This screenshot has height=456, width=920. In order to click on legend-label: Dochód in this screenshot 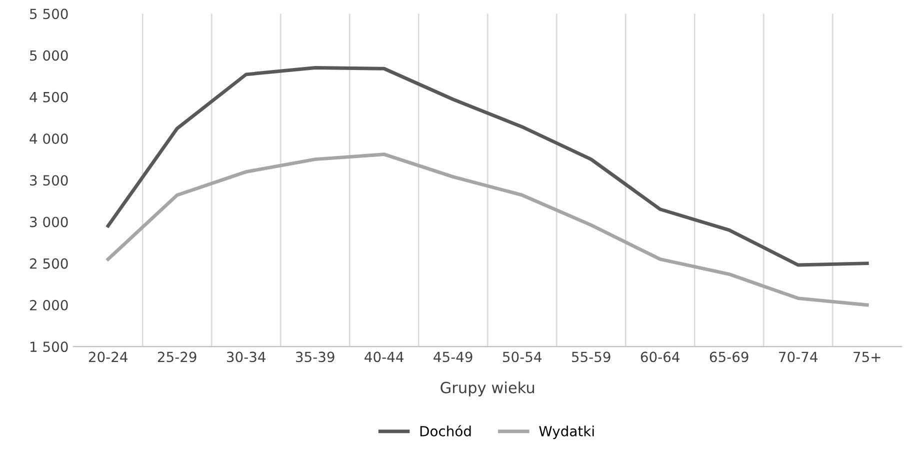, I will do `click(445, 430)`.